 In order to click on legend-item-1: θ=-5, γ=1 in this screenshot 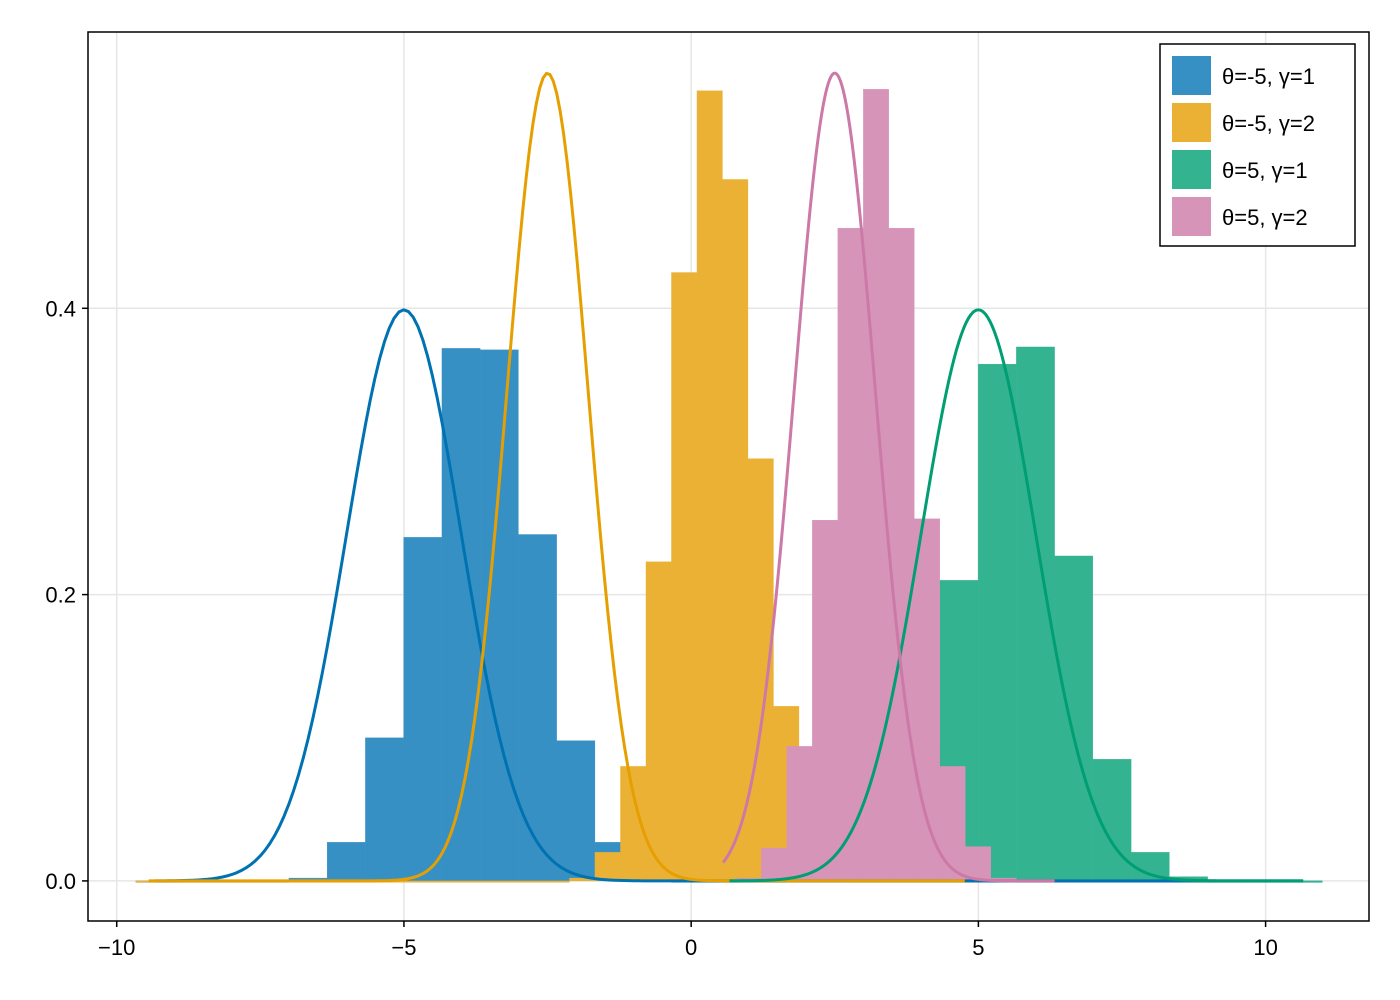, I will do `click(1243, 75)`.